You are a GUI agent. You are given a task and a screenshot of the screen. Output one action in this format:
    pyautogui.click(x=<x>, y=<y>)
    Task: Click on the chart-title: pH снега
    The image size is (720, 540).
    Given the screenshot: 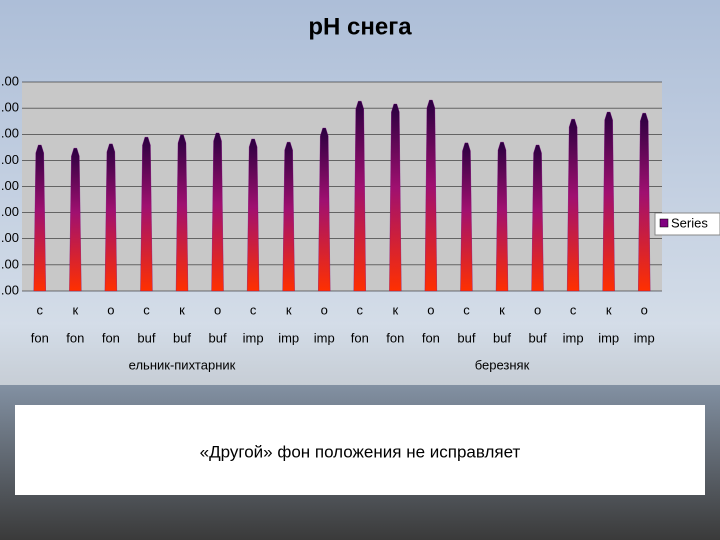 What is the action you would take?
    pyautogui.click(x=360, y=26)
    